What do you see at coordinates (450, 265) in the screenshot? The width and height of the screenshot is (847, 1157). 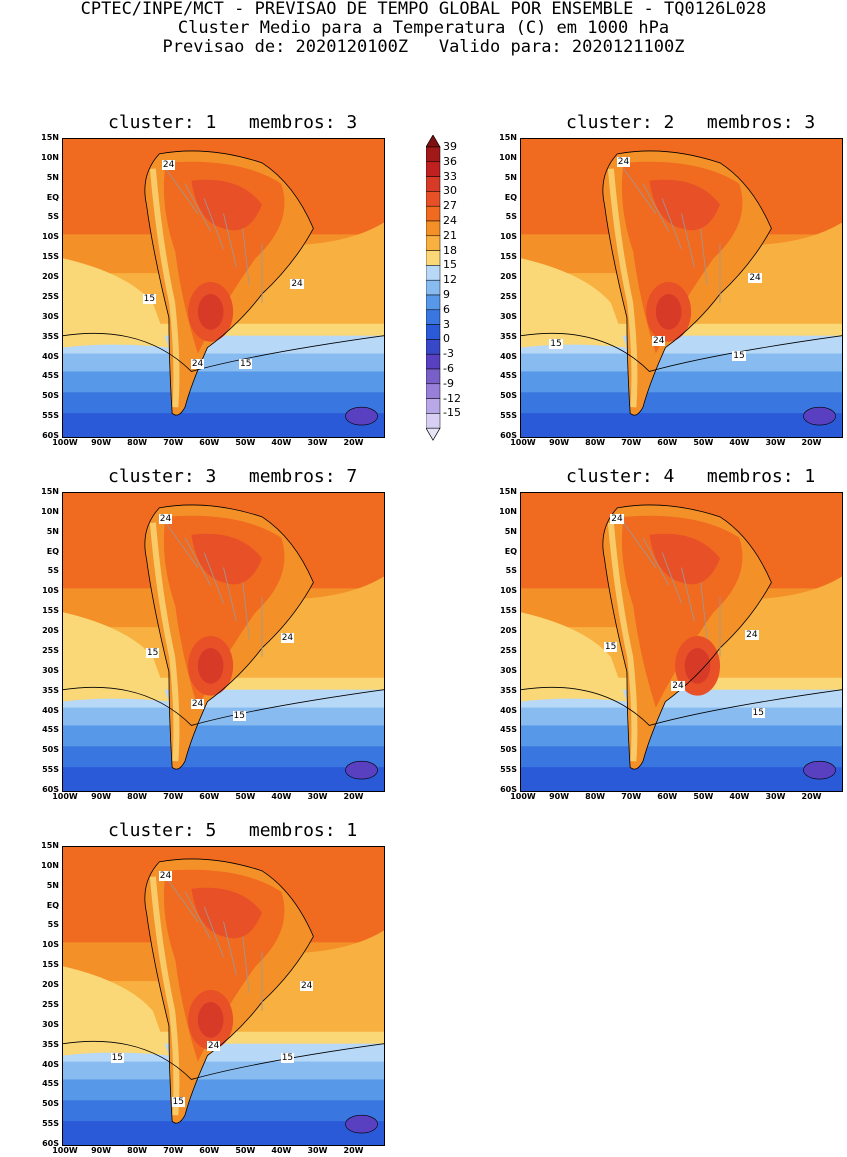 I see `colorbar-label: 15` at bounding box center [450, 265].